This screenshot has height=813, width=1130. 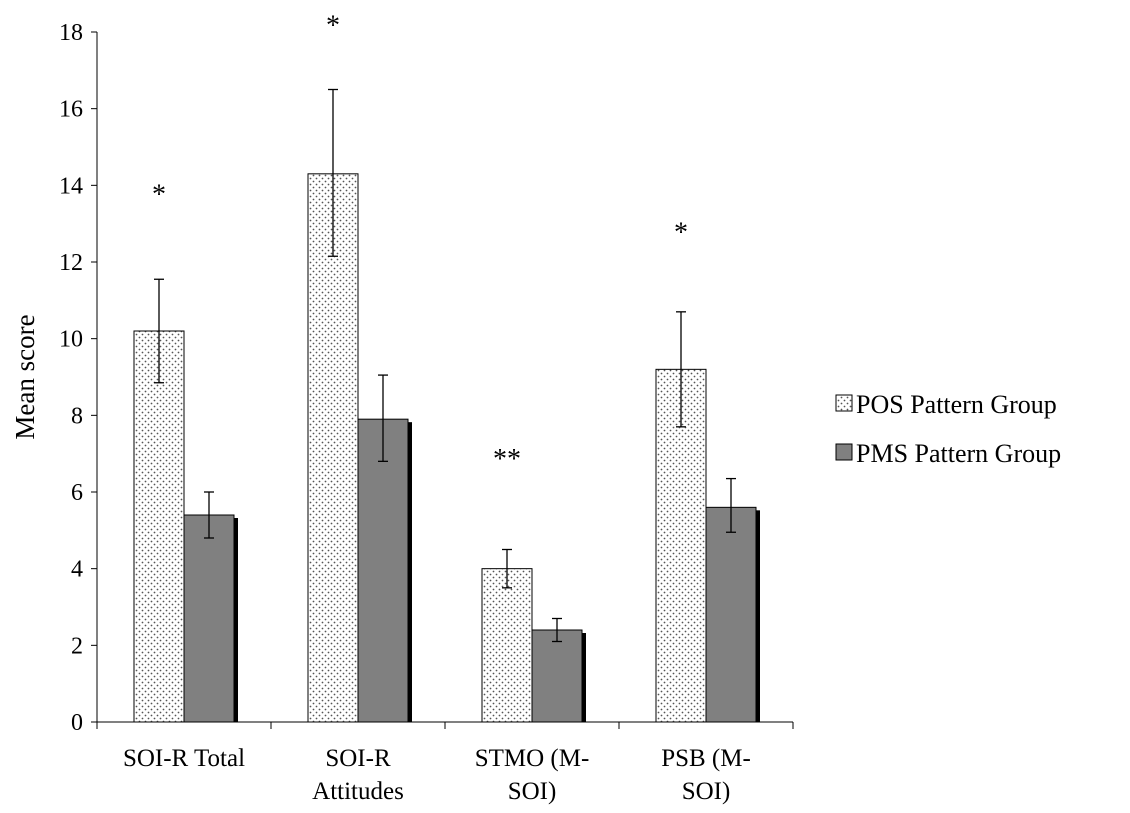 What do you see at coordinates (25, 376) in the screenshot?
I see `y-axis-label: Mean score` at bounding box center [25, 376].